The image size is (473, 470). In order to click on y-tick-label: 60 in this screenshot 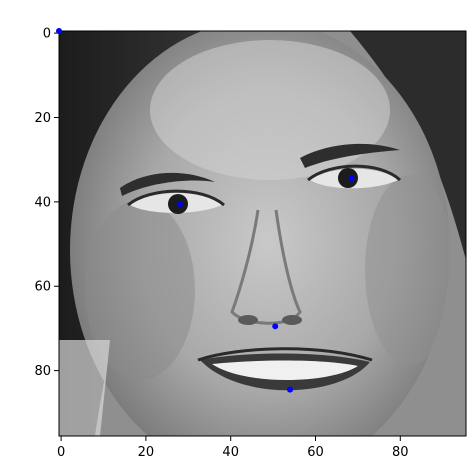, I will do `click(42, 287)`.